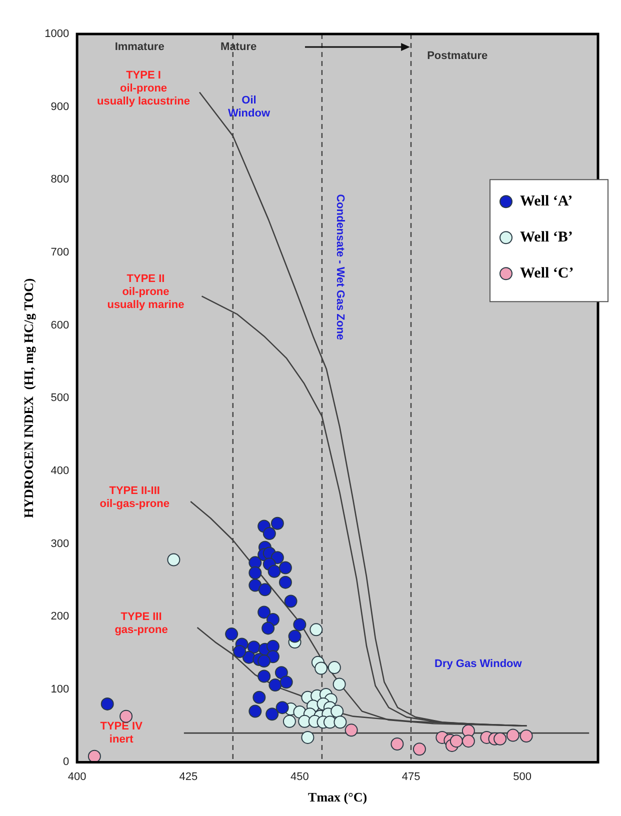  What do you see at coordinates (338, 797) in the screenshot?
I see `x-axis-title: Tmax (°C)` at bounding box center [338, 797].